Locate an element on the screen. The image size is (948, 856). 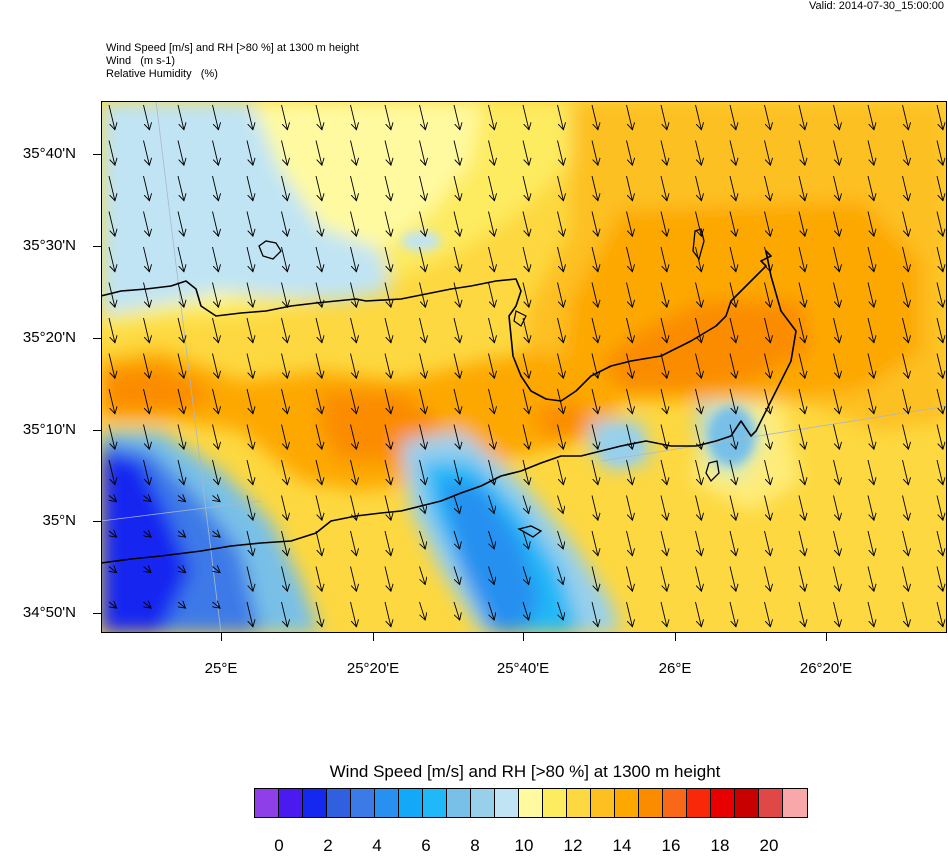
lat-label-35: 35°N is located at coordinates (59, 520).